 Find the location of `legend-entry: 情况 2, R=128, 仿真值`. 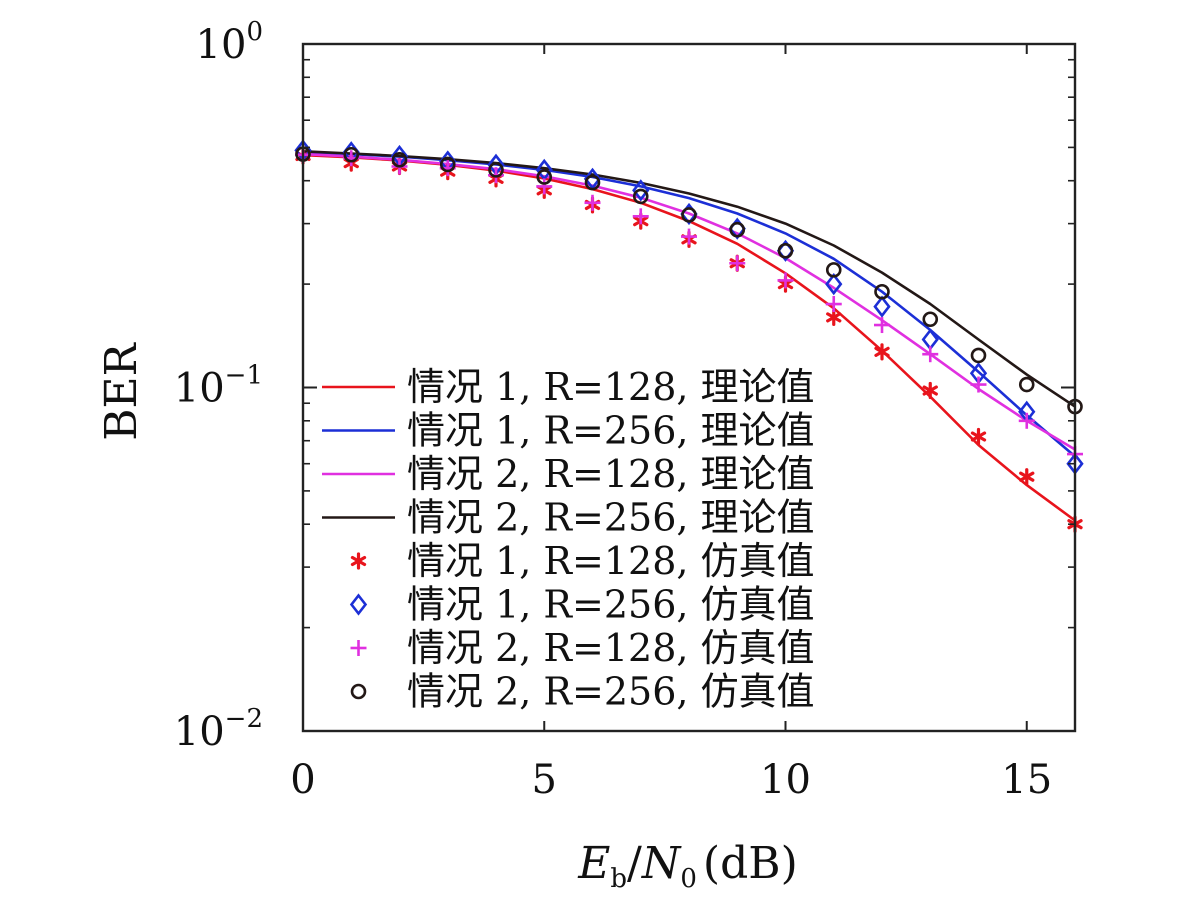

legend-entry: 情况 2, R=128, 仿真值 is located at coordinates (582, 648).